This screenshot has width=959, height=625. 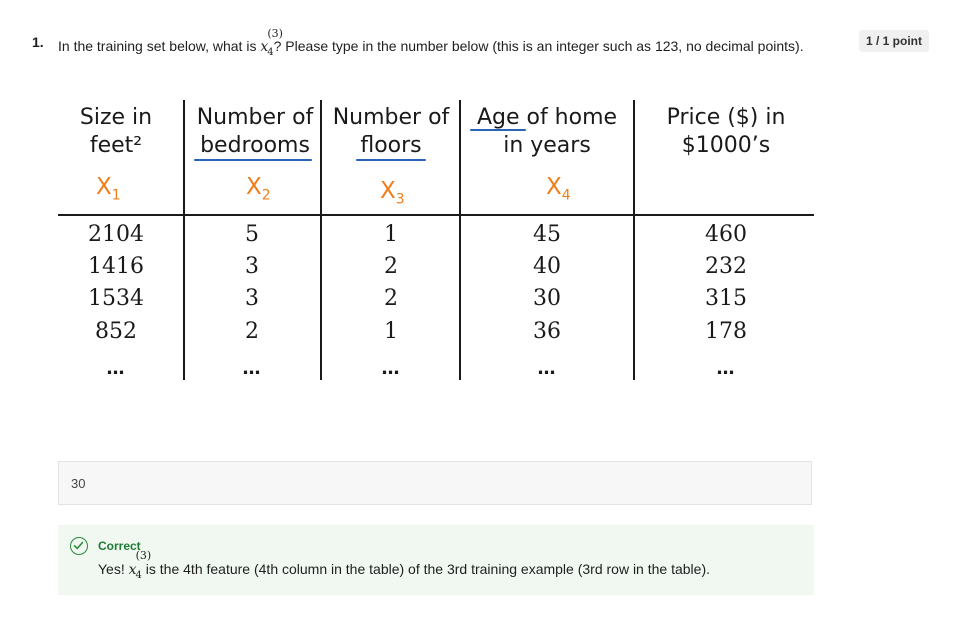 I want to click on underline-floors, so click(x=391, y=160).